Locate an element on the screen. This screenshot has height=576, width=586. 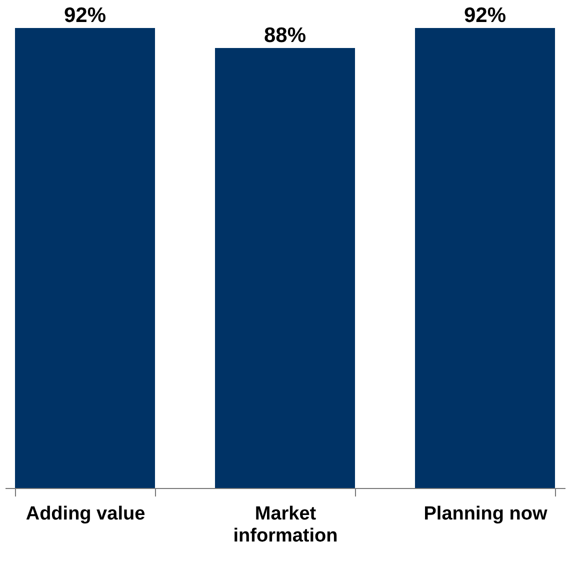
data-label: 88% is located at coordinates (285, 35).